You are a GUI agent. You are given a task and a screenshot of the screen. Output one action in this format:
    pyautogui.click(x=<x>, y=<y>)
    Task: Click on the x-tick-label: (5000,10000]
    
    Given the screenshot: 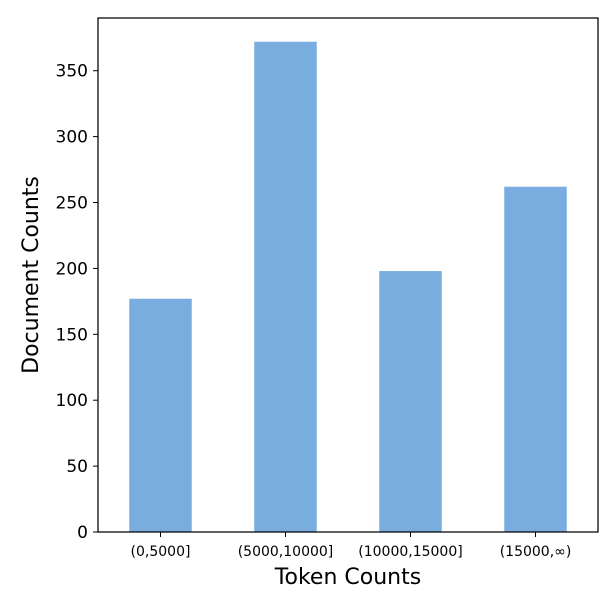 What is the action you would take?
    pyautogui.click(x=286, y=552)
    